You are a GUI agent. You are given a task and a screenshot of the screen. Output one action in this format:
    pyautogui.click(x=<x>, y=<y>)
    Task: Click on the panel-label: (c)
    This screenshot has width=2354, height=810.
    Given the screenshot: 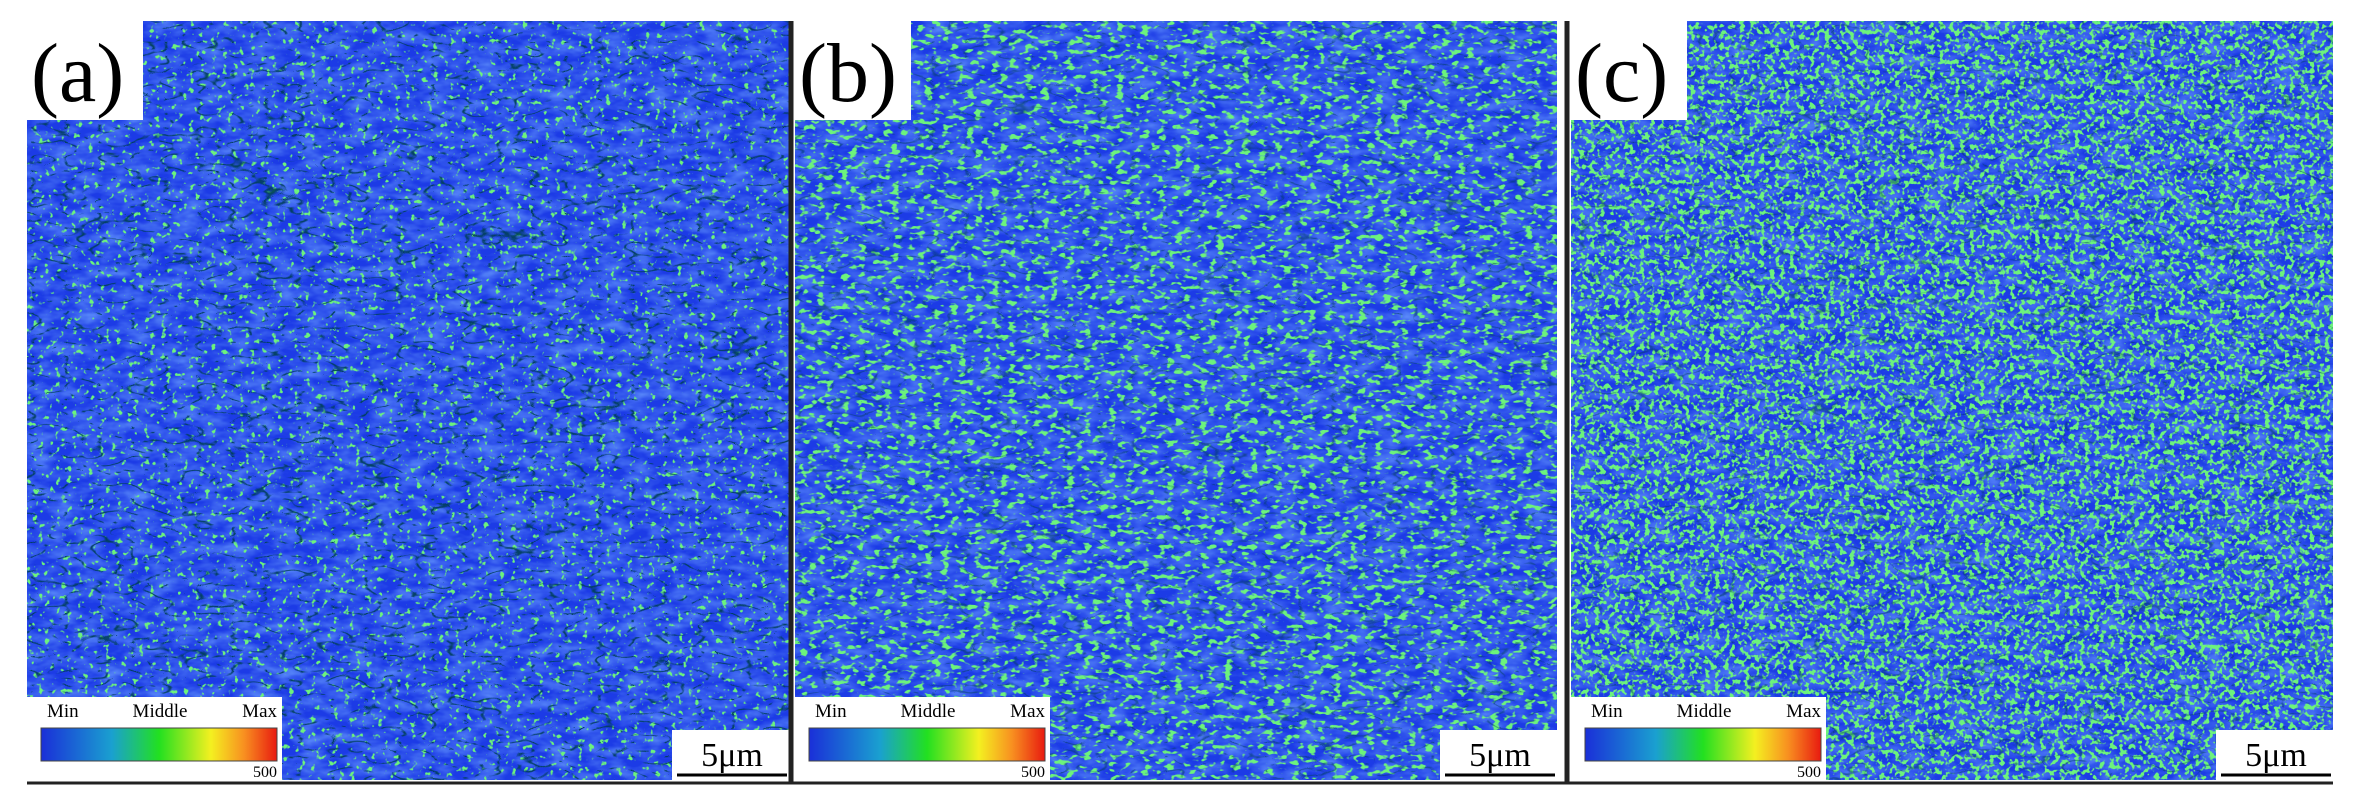 What is the action you would take?
    pyautogui.click(x=1621, y=73)
    